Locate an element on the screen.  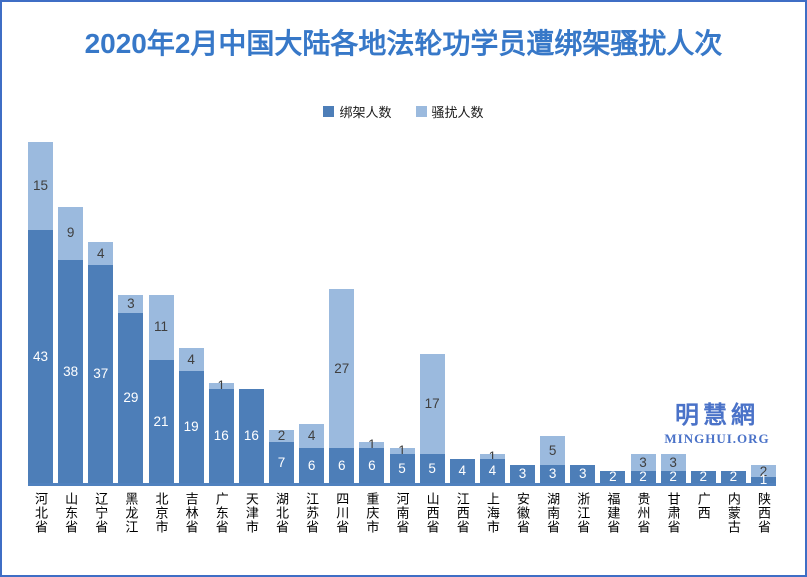
bar-黑龙江: 3 29 is located at coordinates (131, 388).